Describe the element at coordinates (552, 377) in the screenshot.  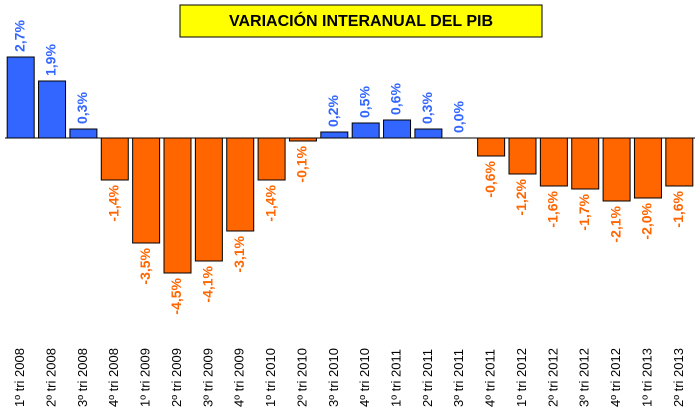
I see `x-tick-label: 2º tri 2012` at that location.